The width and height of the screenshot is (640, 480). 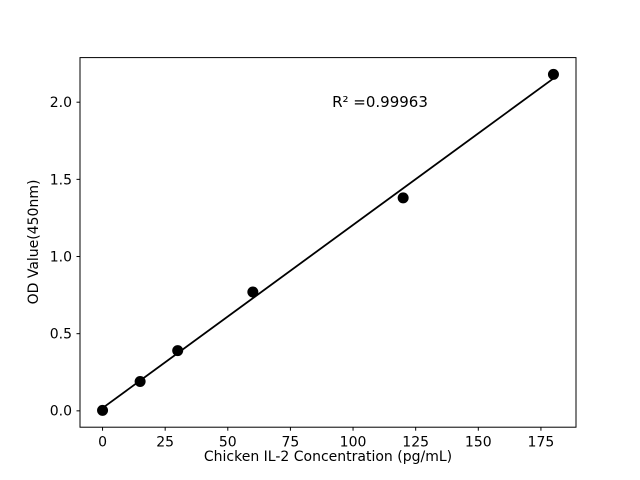 What do you see at coordinates (478, 443) in the screenshot?
I see `x-tick-label: 150` at bounding box center [478, 443].